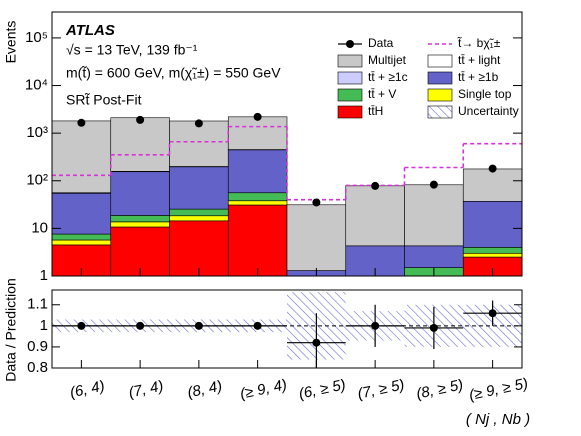 Image resolution: width=581 pixels, height=436 pixels. I want to click on legend-label: Single top, so click(485, 94).